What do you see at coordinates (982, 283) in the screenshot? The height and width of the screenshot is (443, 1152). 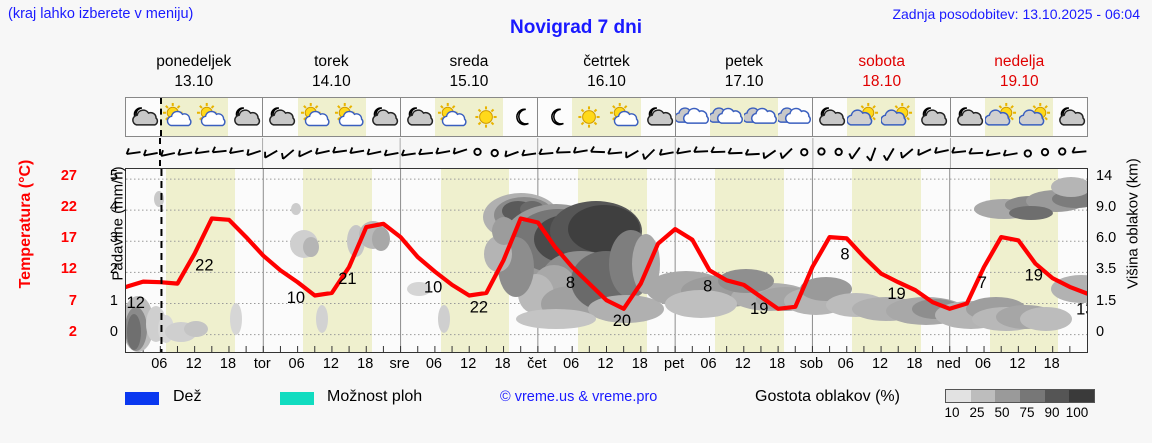 I see `temperature-label-12: 7` at bounding box center [982, 283].